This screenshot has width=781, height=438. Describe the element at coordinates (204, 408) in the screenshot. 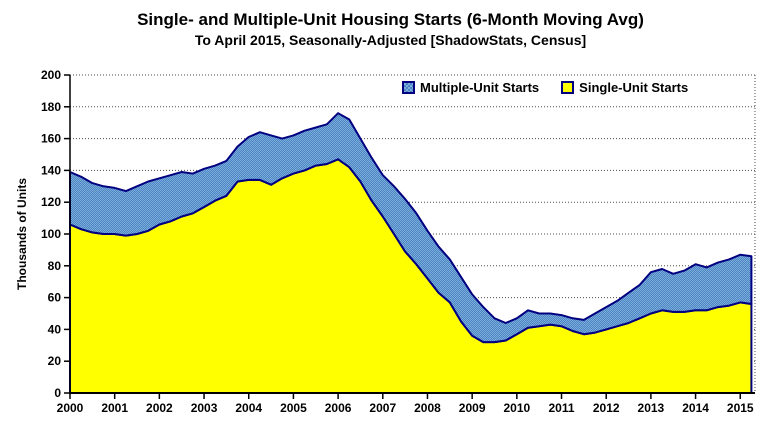

I see `x-tick-label: 2003` at that location.